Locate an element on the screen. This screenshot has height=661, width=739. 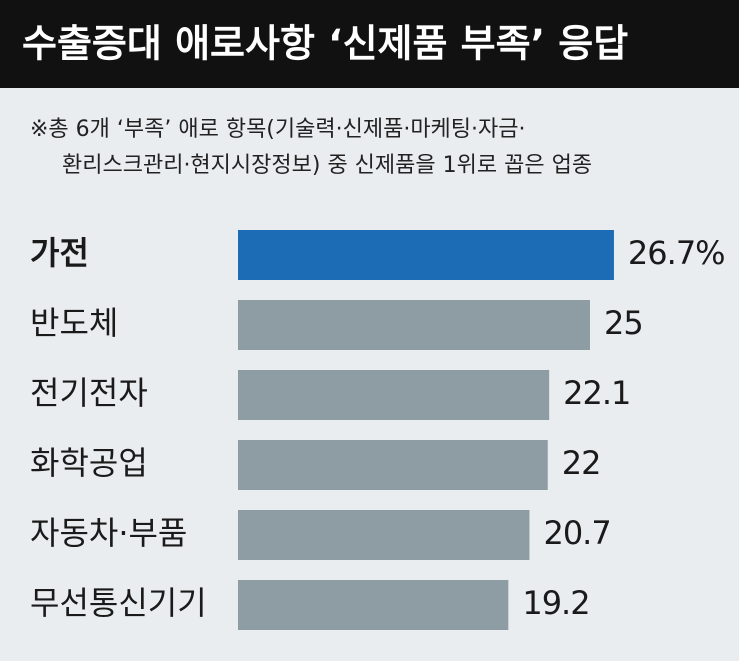
category-label: 자동차·부품 is located at coordinates (108, 533).